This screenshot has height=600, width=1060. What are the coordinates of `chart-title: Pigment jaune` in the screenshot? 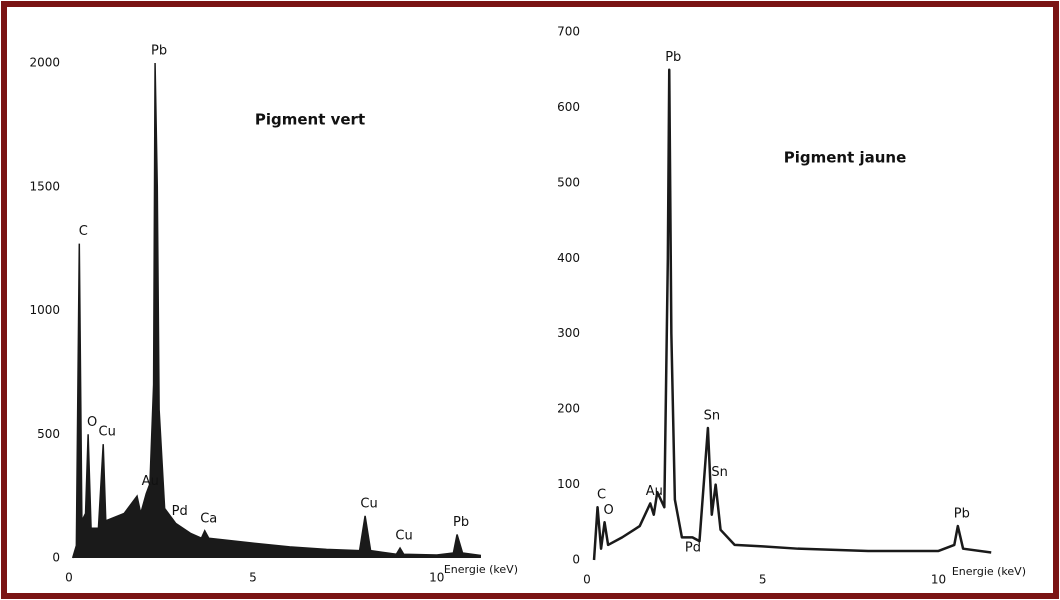 It's located at (845, 158).